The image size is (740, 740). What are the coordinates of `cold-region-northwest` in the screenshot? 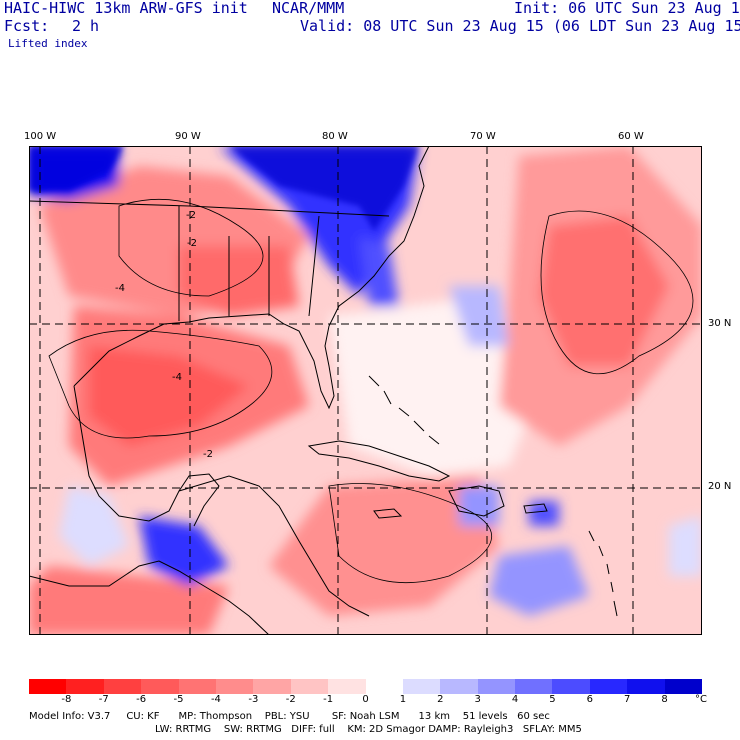 It's located at (76, 168).